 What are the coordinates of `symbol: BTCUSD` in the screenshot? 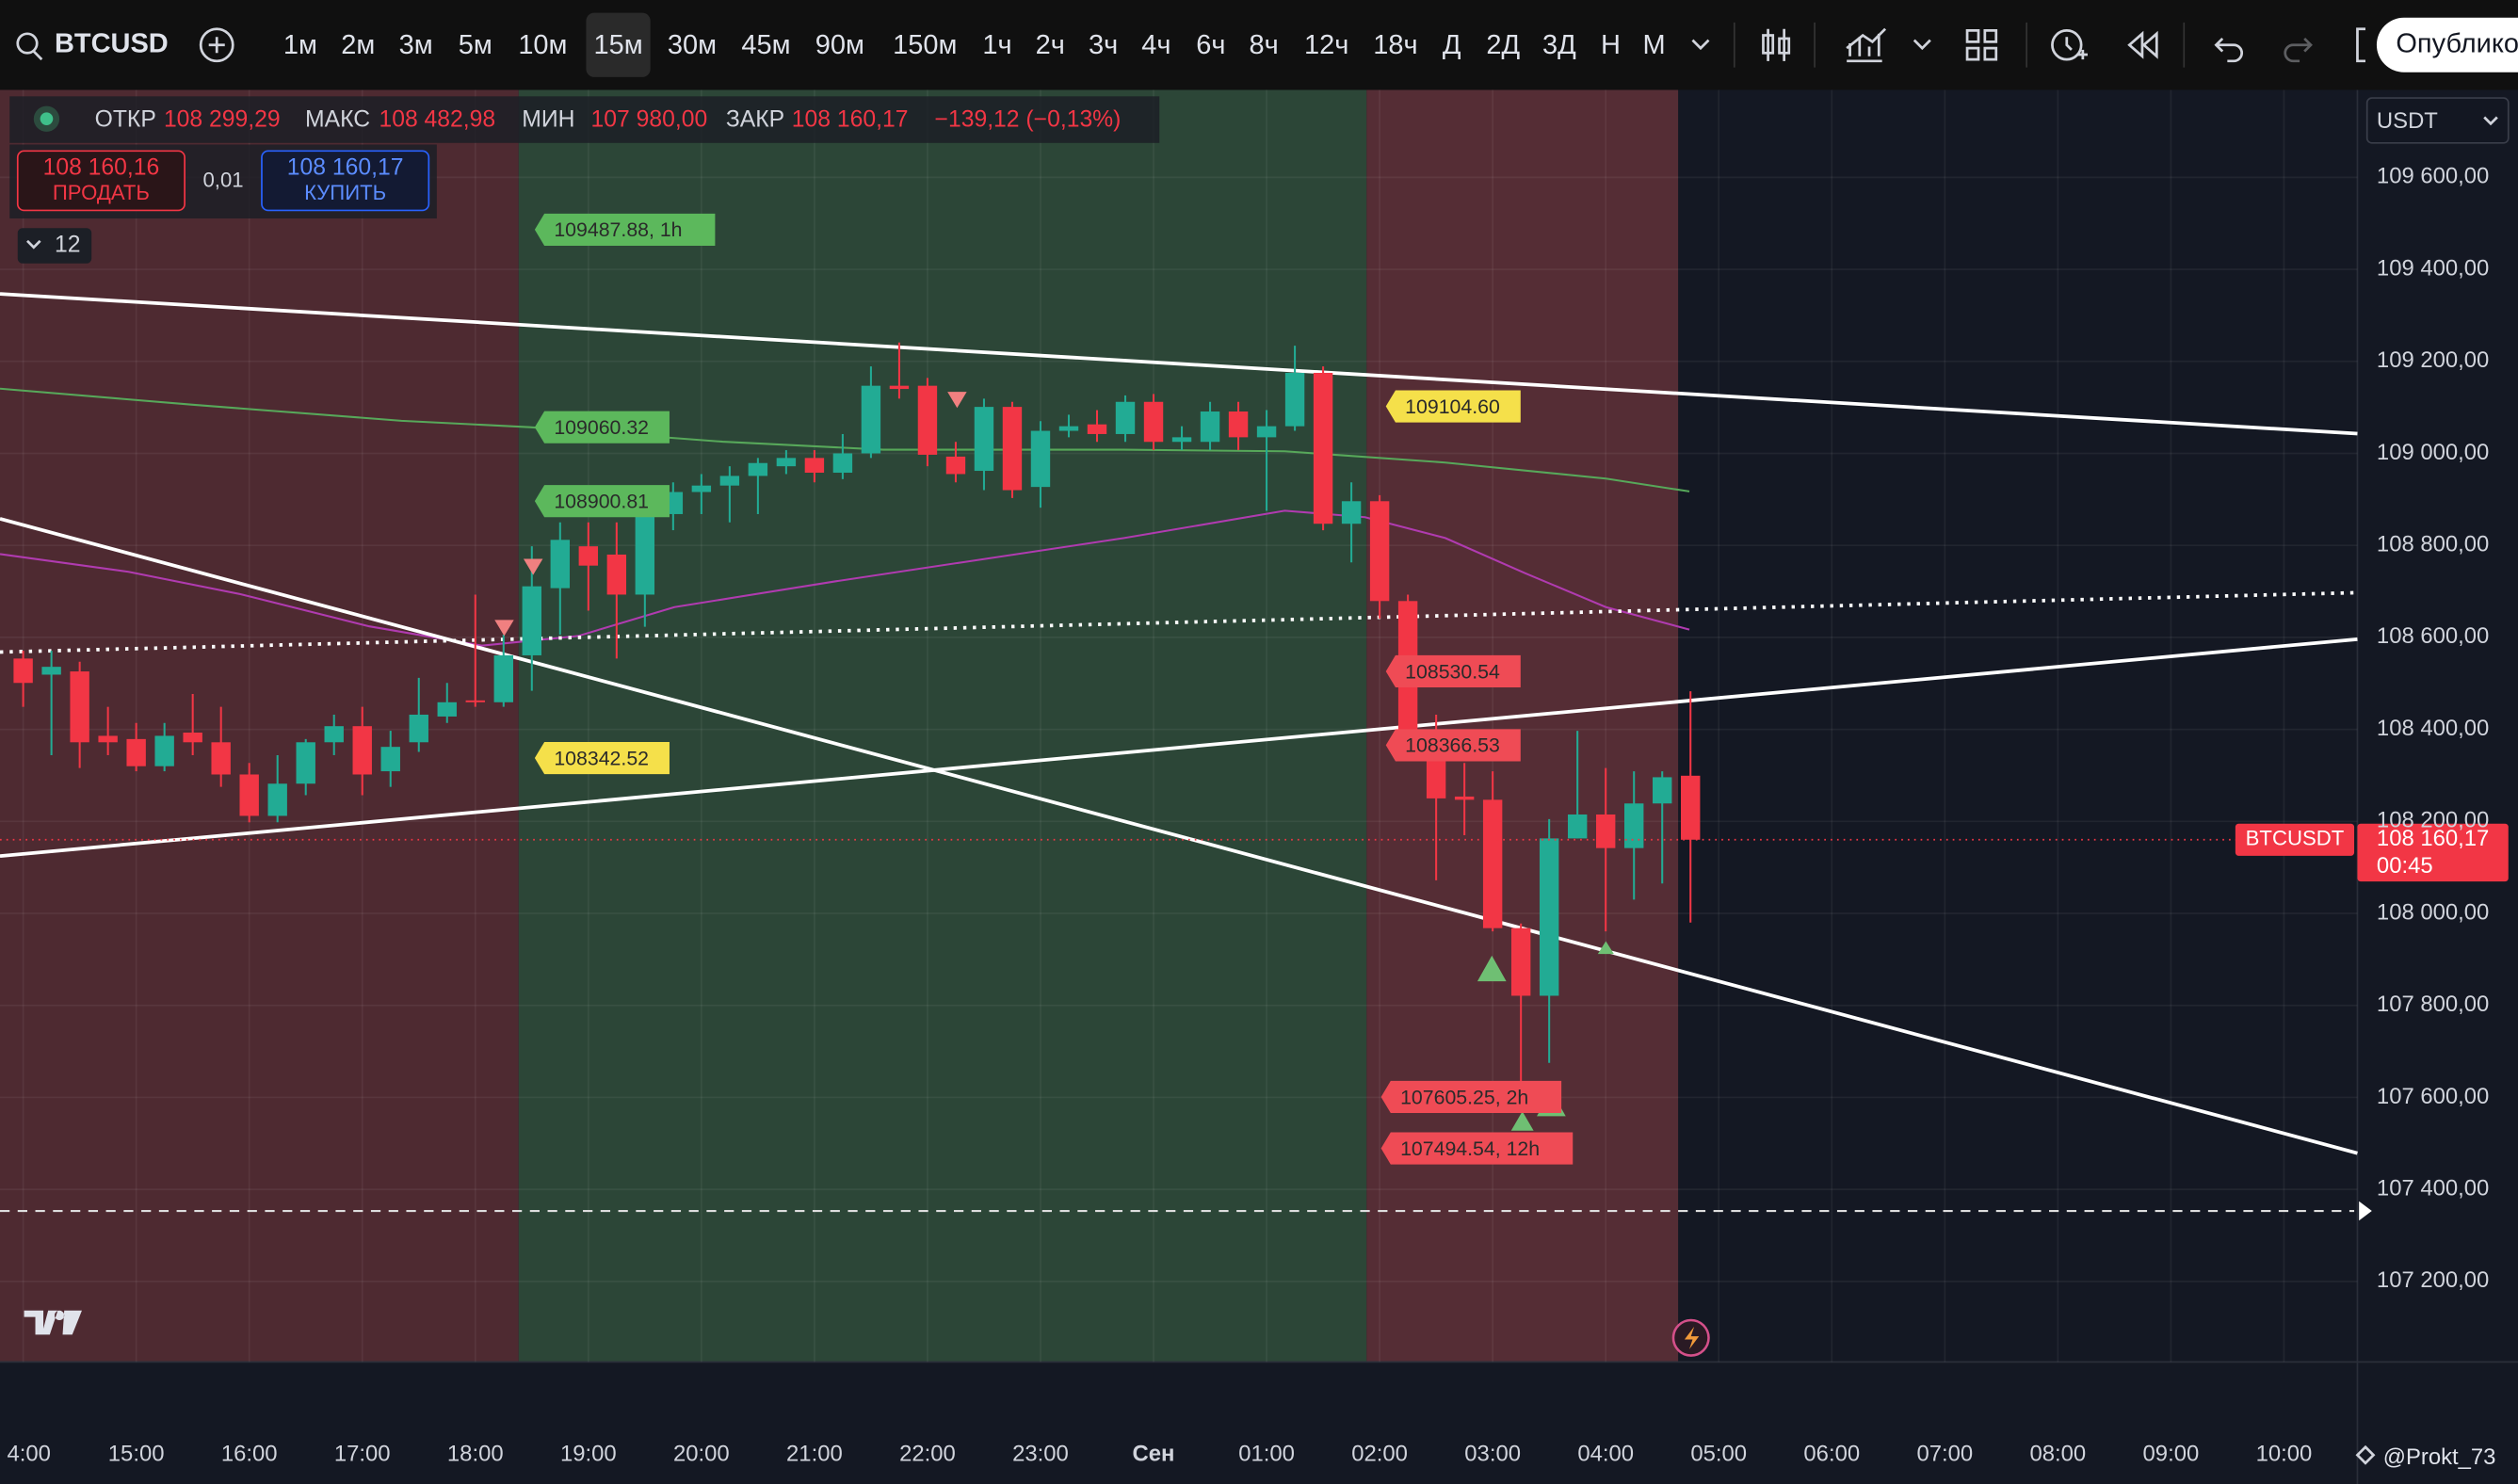 It's located at (112, 43).